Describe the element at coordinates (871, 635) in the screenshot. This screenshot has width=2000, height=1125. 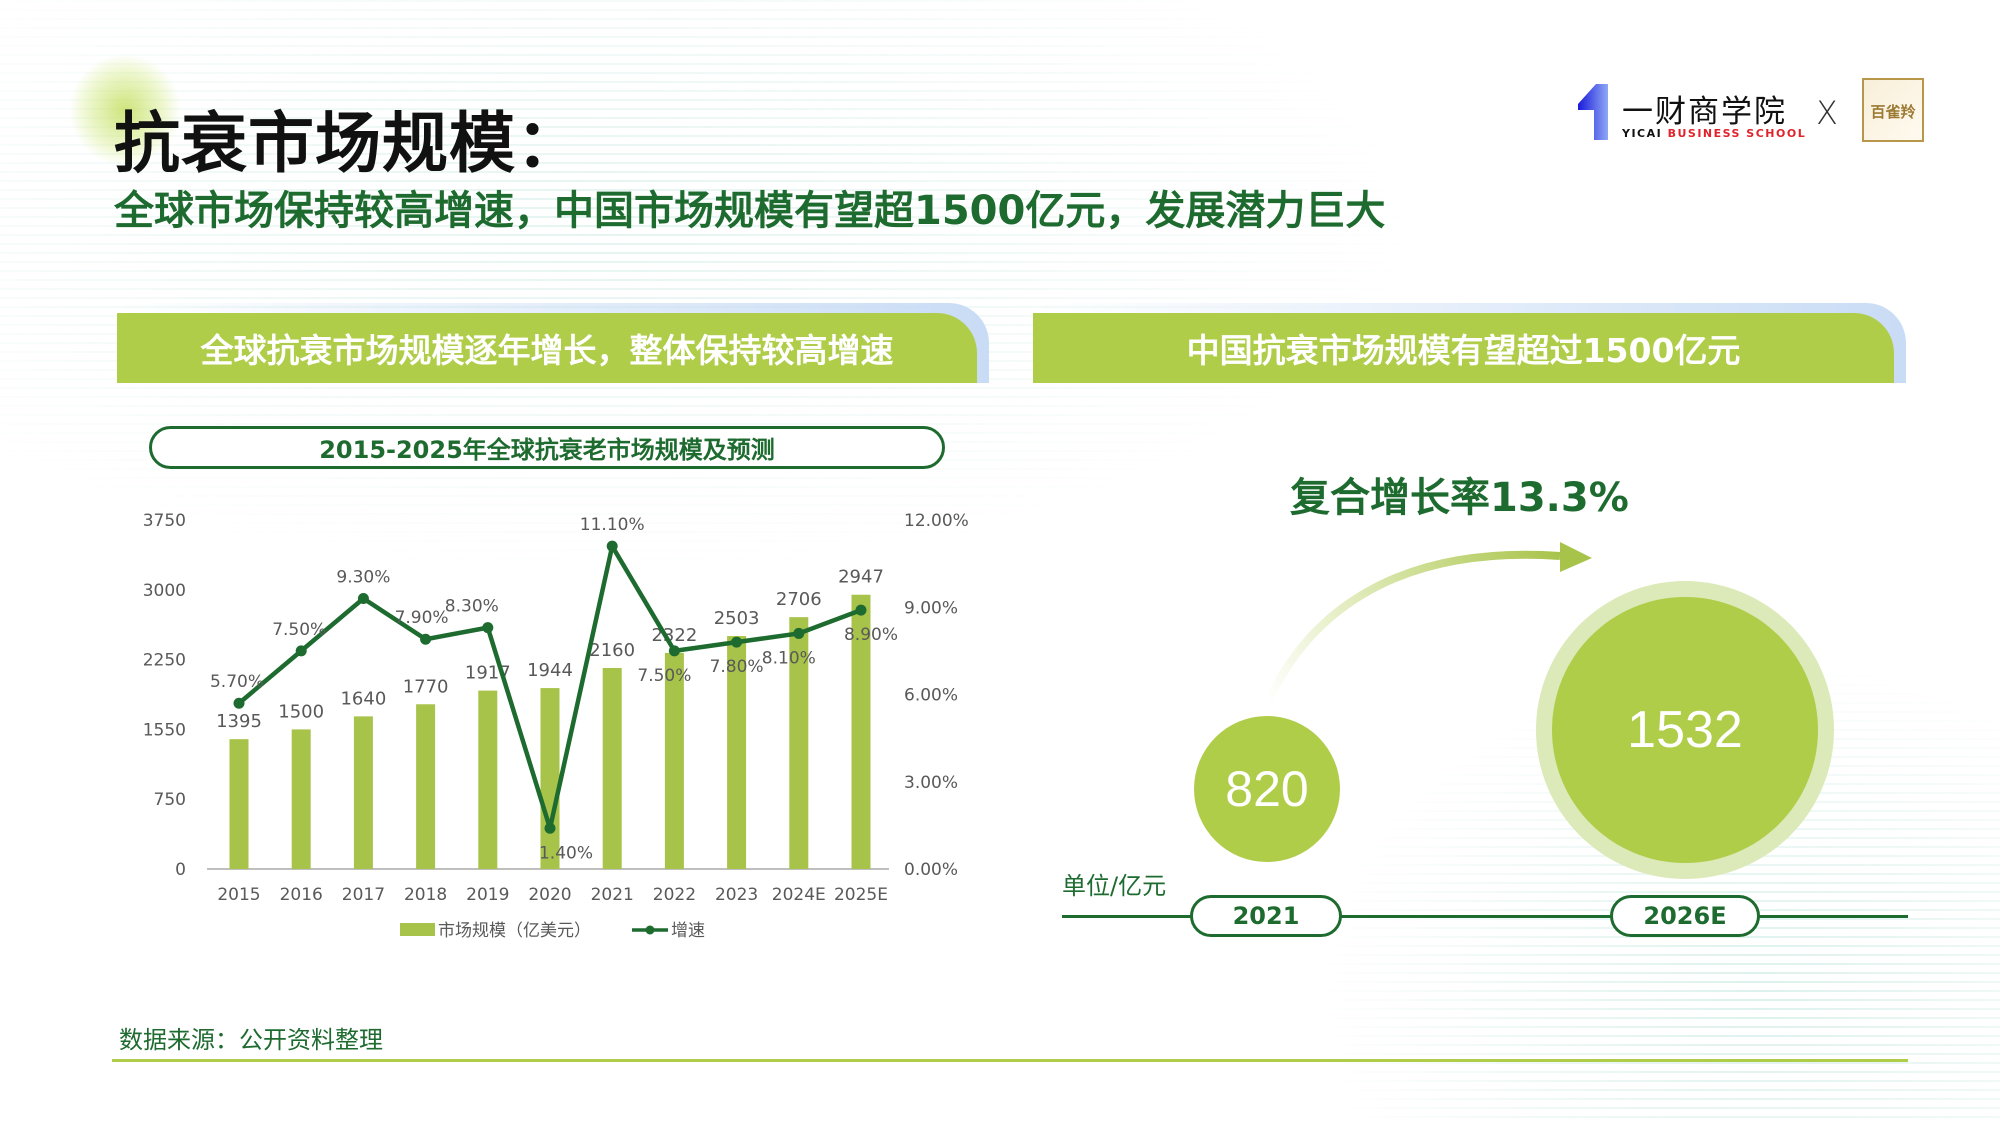
I see `growth-value-label: 8.90%` at that location.